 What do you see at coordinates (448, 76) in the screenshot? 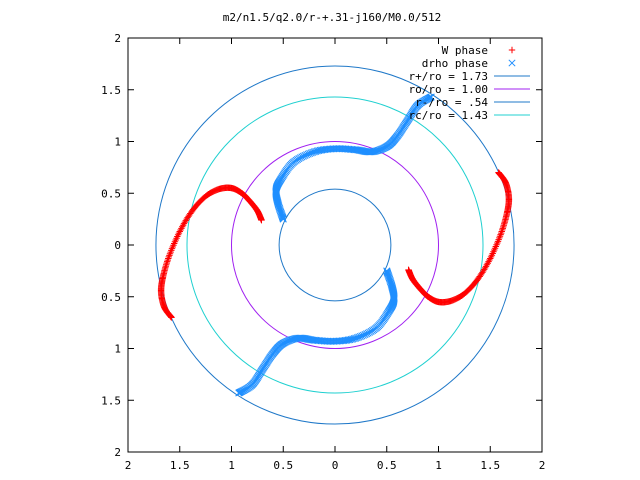
I see `legend-label: r+/ro = 1.73` at bounding box center [448, 76].